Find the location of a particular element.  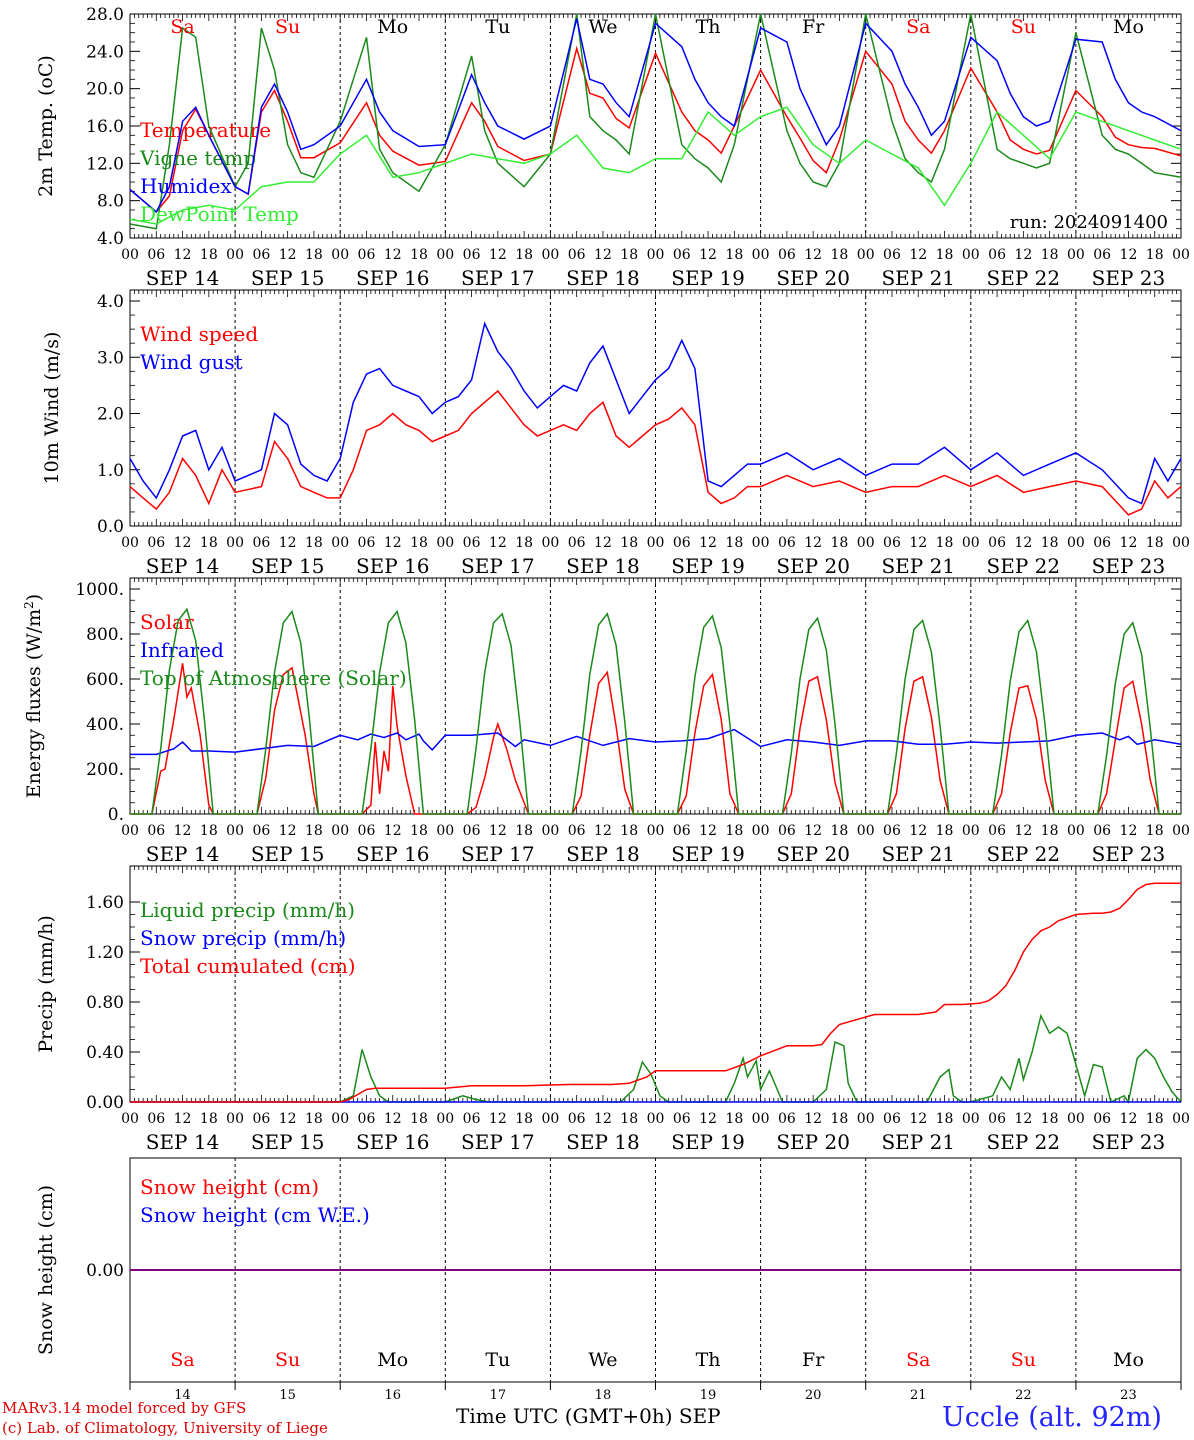

y-axis-title-superscript: 2 is located at coordinates (29, 605).